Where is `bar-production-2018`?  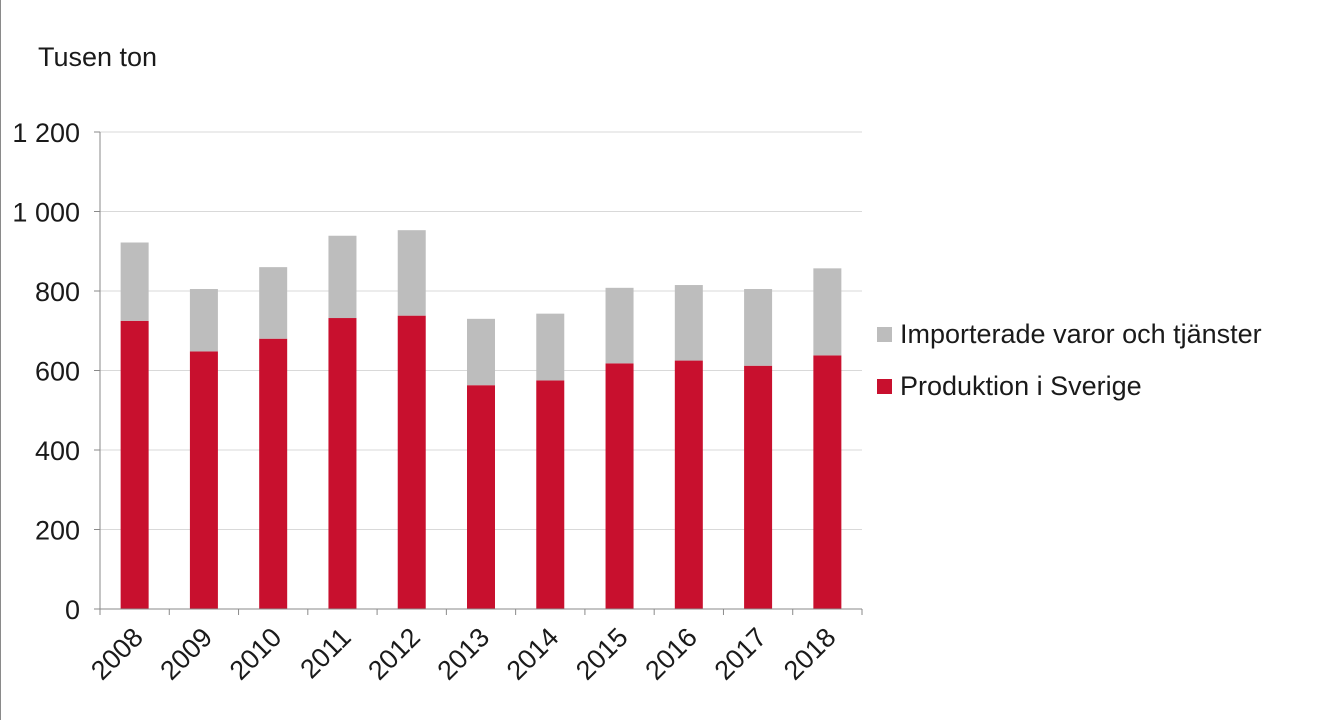
bar-production-2018 is located at coordinates (827, 482).